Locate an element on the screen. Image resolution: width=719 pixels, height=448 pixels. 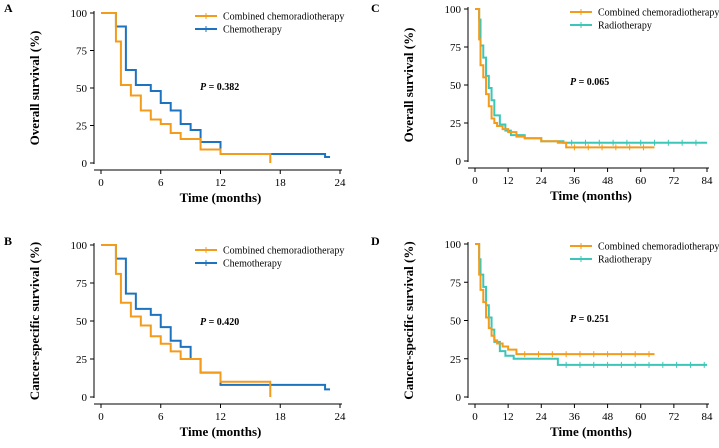
p-value-text: = 0.251 is located at coordinates (592, 319).